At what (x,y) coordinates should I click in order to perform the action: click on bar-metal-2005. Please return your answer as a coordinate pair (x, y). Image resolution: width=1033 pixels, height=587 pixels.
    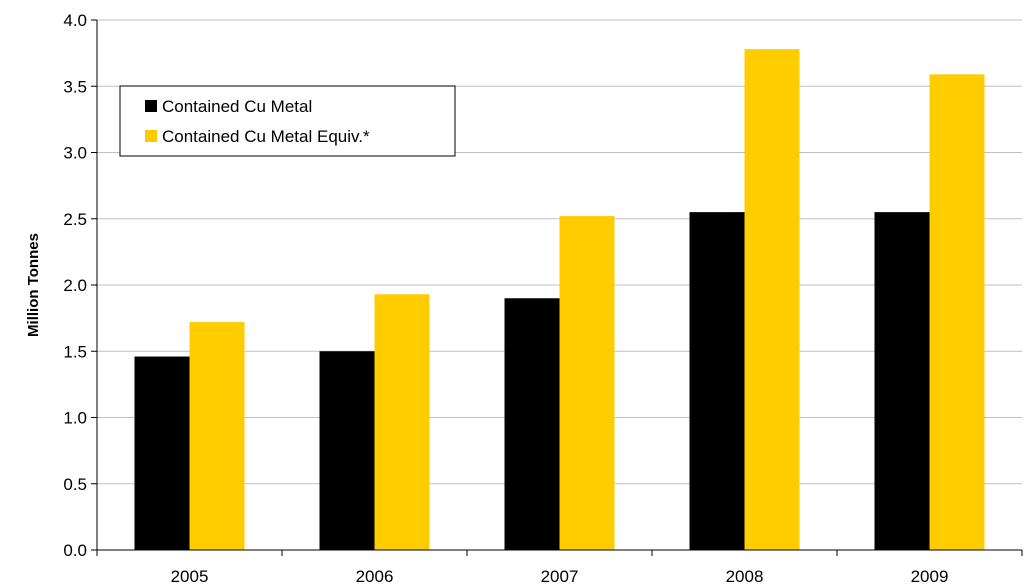
    Looking at the image, I should click on (162, 453).